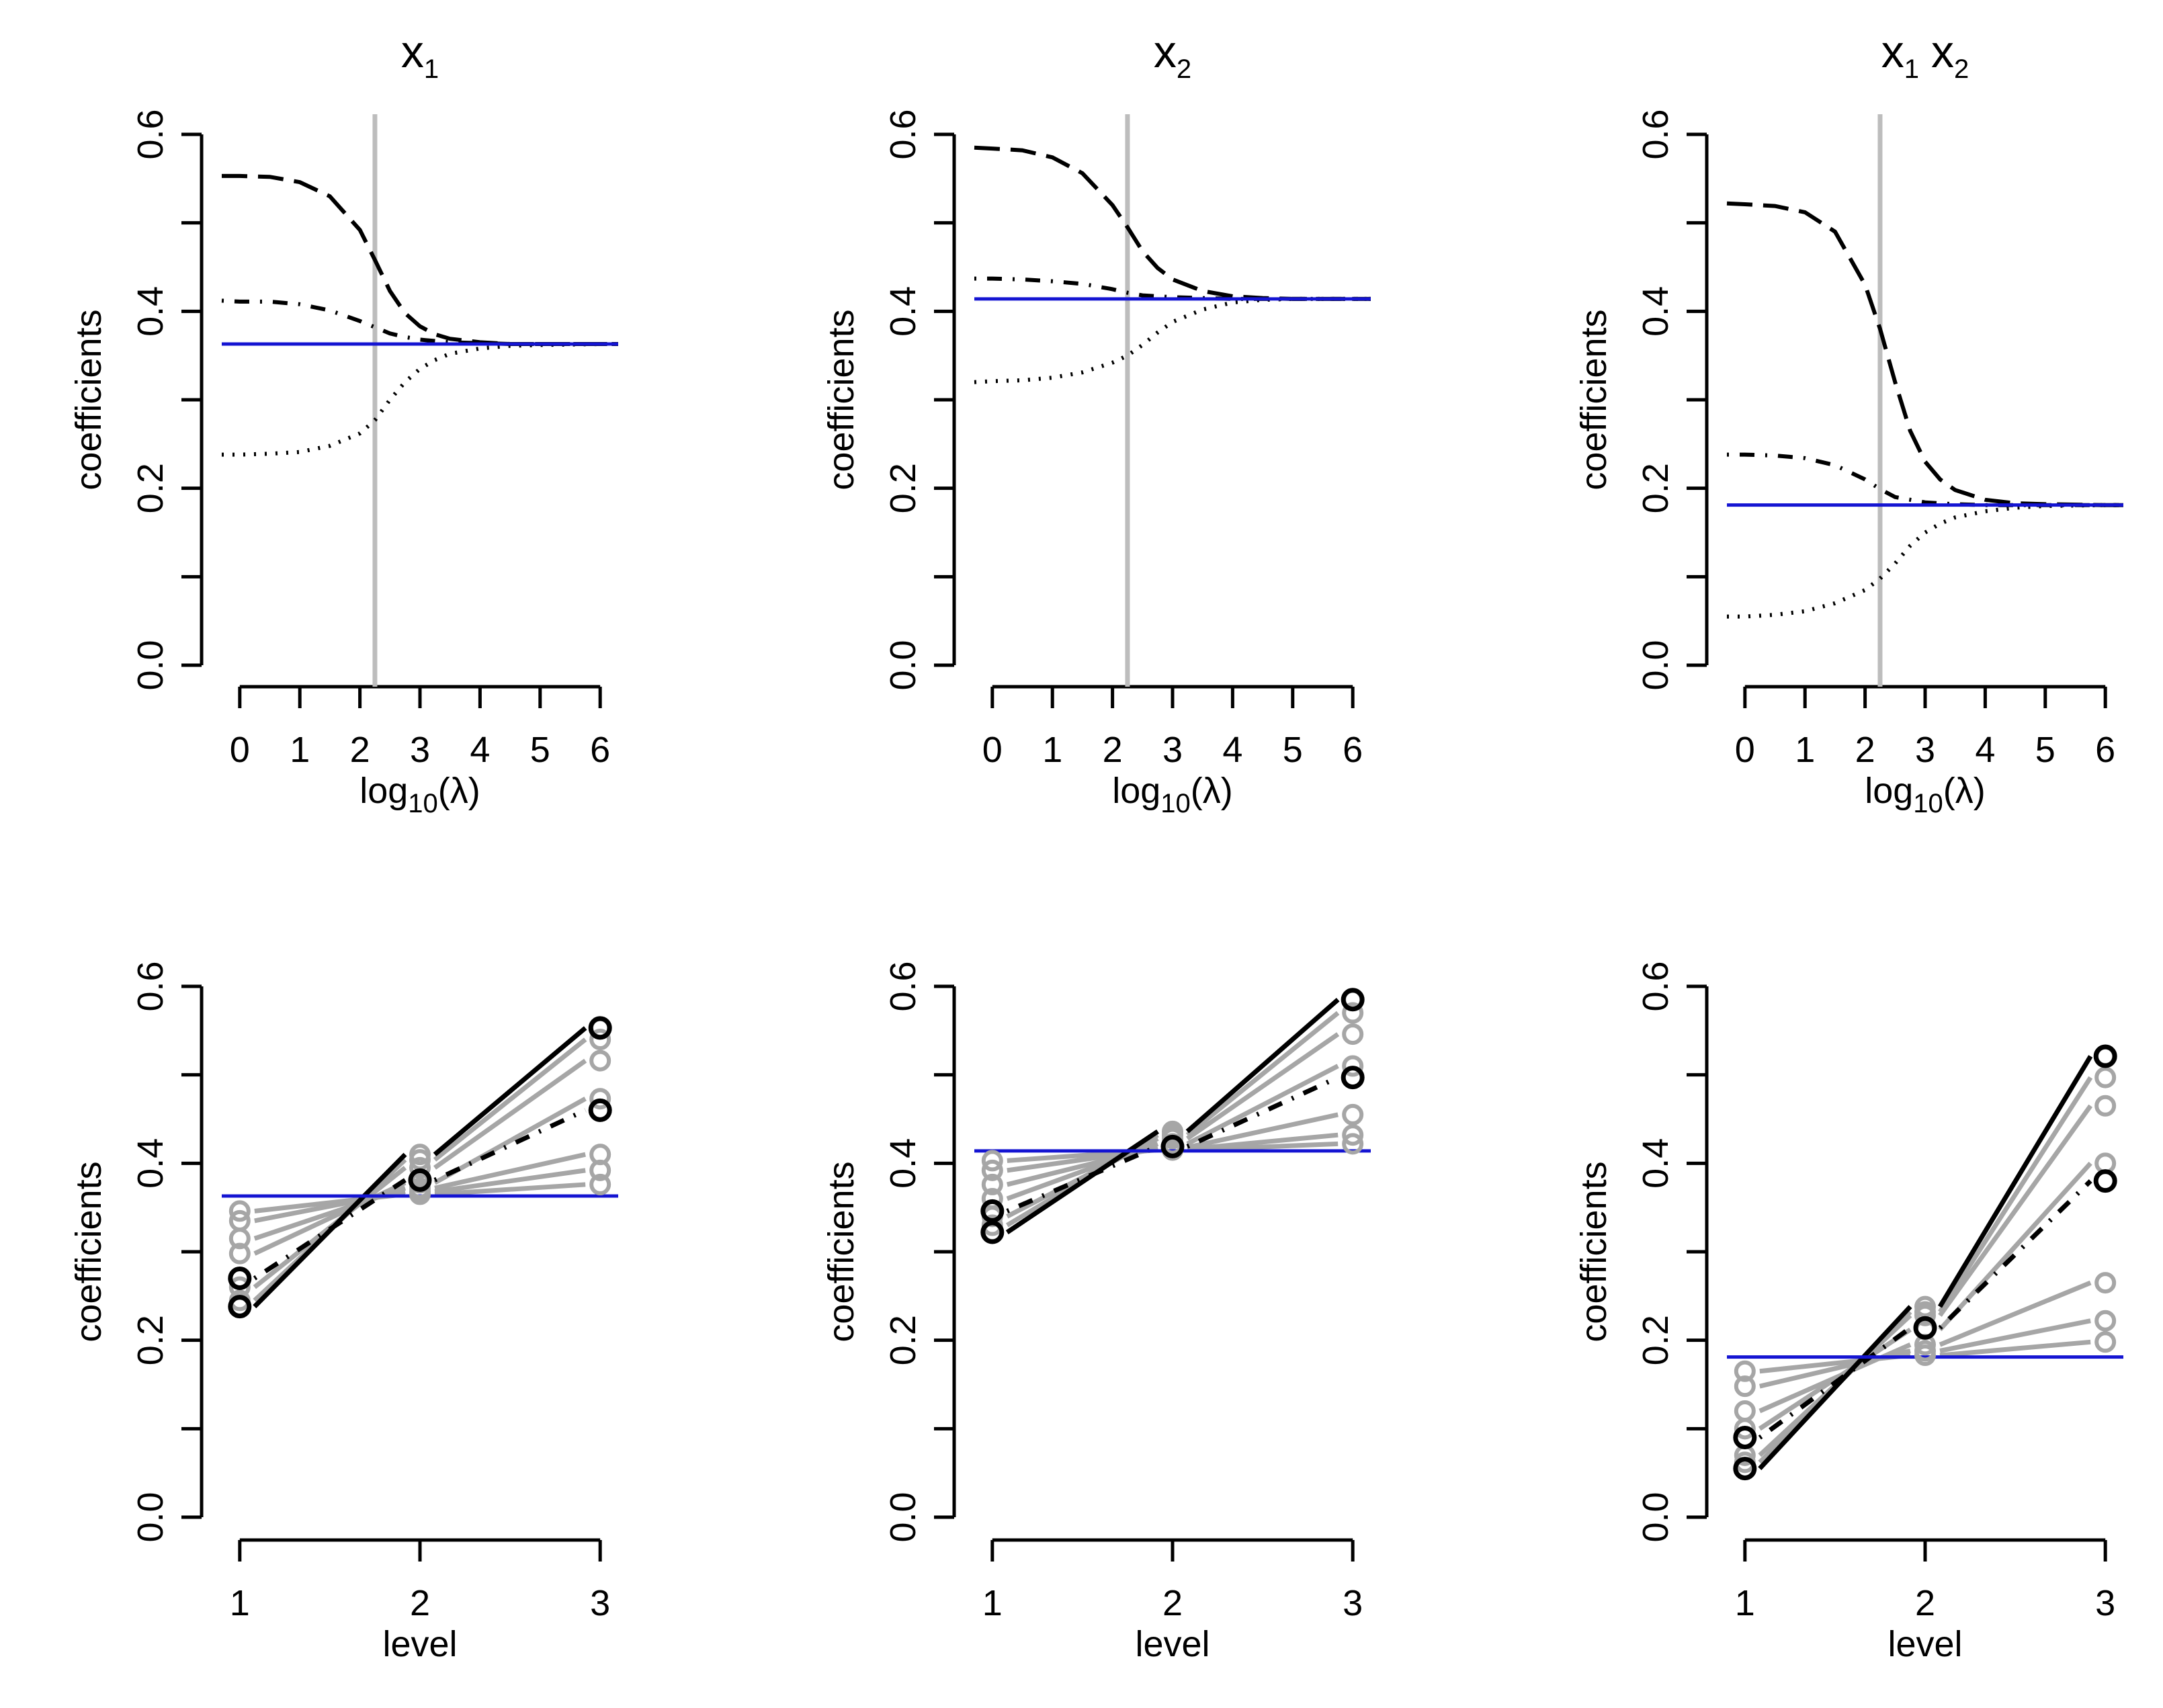 This screenshot has height=1708, width=2163. Describe the element at coordinates (1925, 55) in the screenshot. I see `panel-title: x1 x2` at that location.